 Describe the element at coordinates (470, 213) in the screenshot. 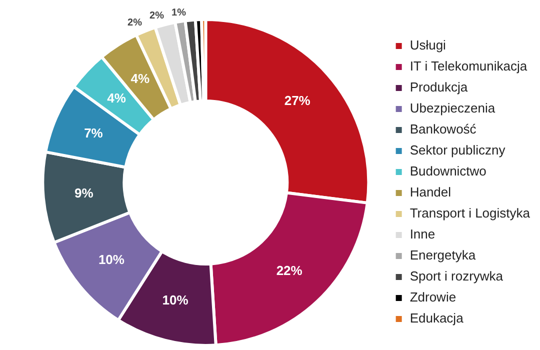

I see `legend-label: Transport i Logistyka` at that location.